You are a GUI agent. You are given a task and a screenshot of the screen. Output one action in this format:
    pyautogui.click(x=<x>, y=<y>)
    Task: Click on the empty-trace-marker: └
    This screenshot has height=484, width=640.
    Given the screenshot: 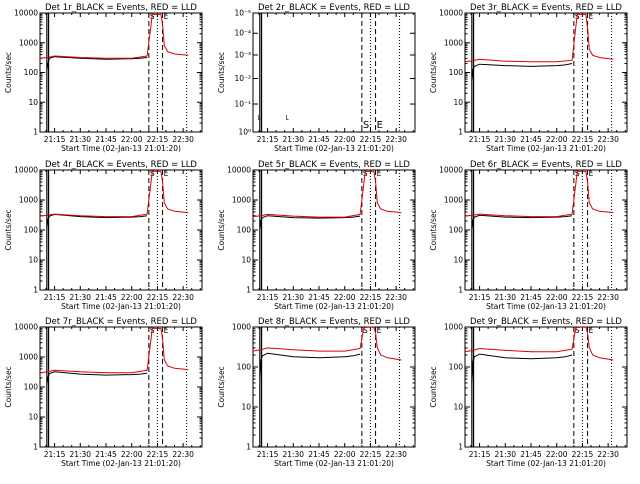 What is the action you would take?
    pyautogui.click(x=258, y=119)
    